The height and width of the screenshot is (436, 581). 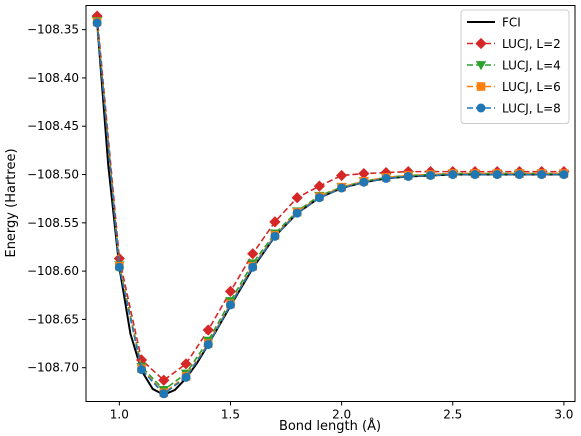 What do you see at coordinates (53, 319) in the screenshot?
I see `y-tick-label-6: −108.65` at bounding box center [53, 319].